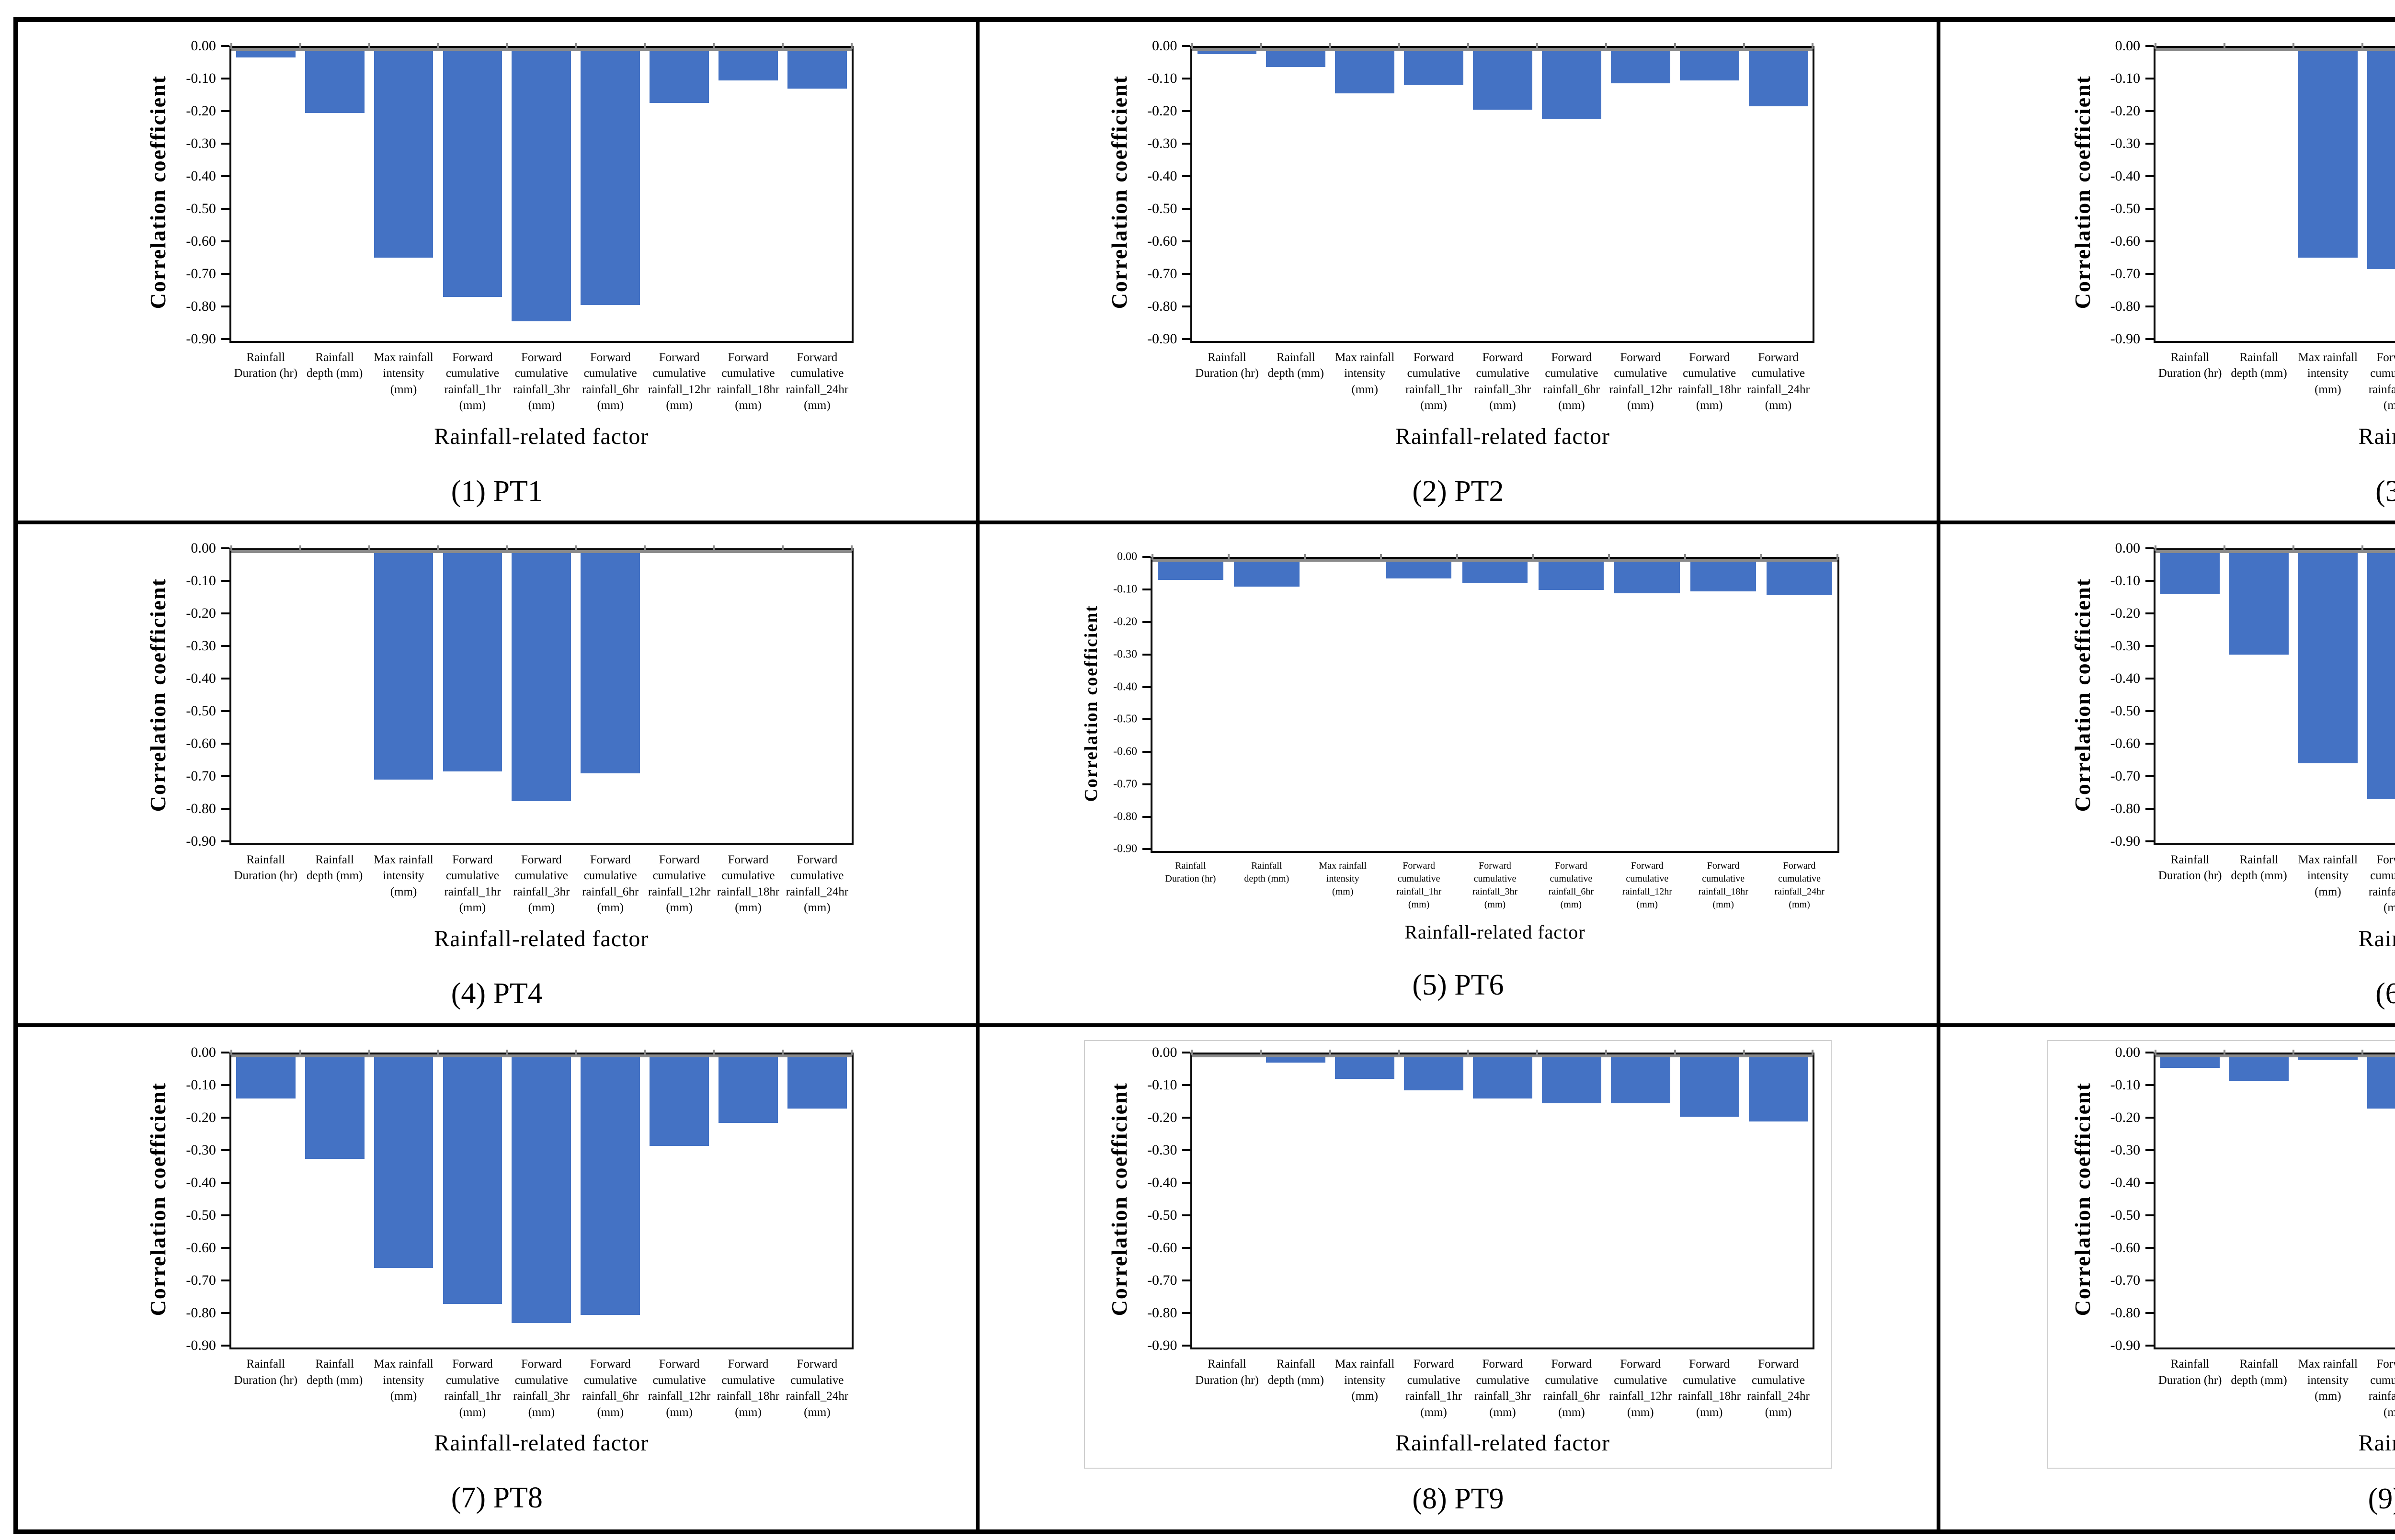  I want to click on x-tick-label: Forward cumulative rainfall_12hr (mm), so click(1647, 885).